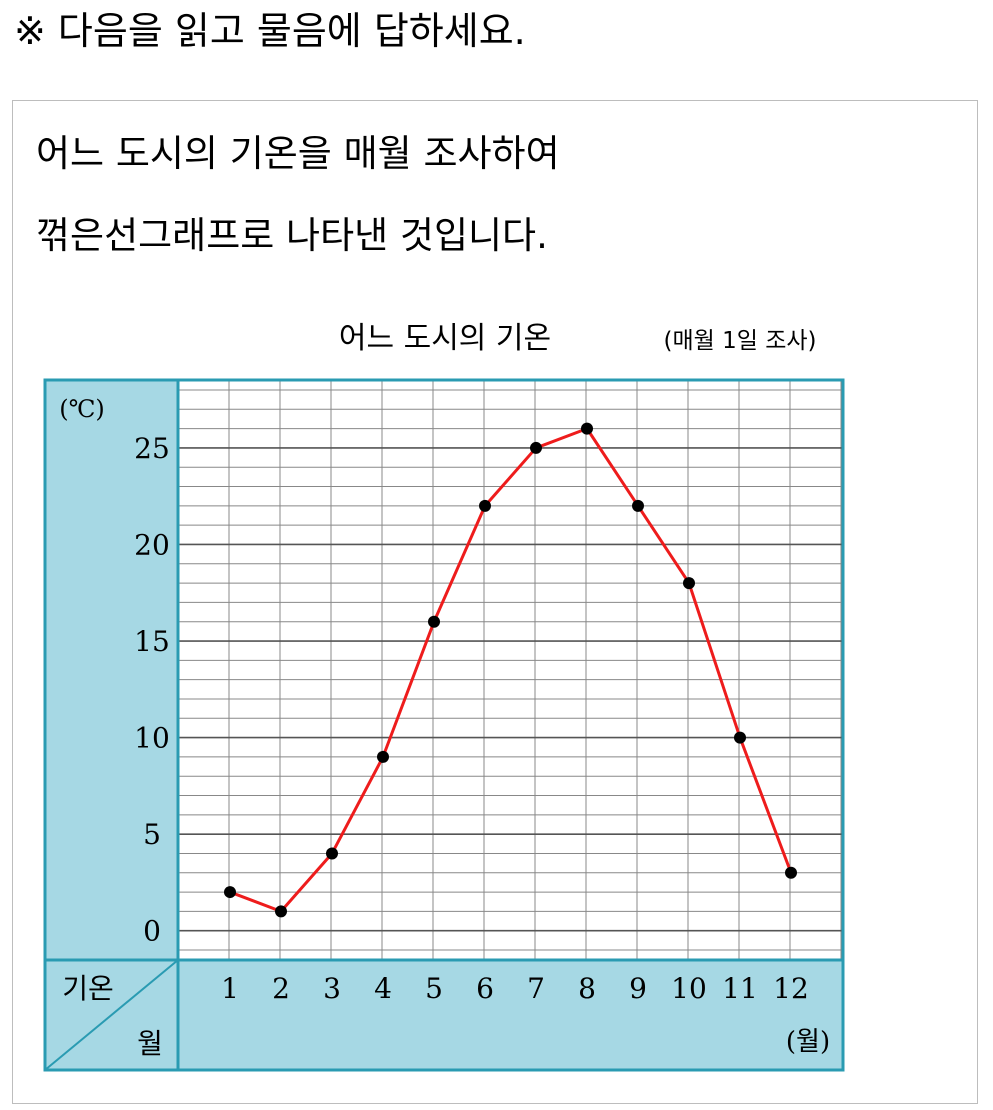 The width and height of the screenshot is (993, 1110). What do you see at coordinates (152, 931) in the screenshot?
I see `y-tick-label: 0` at bounding box center [152, 931].